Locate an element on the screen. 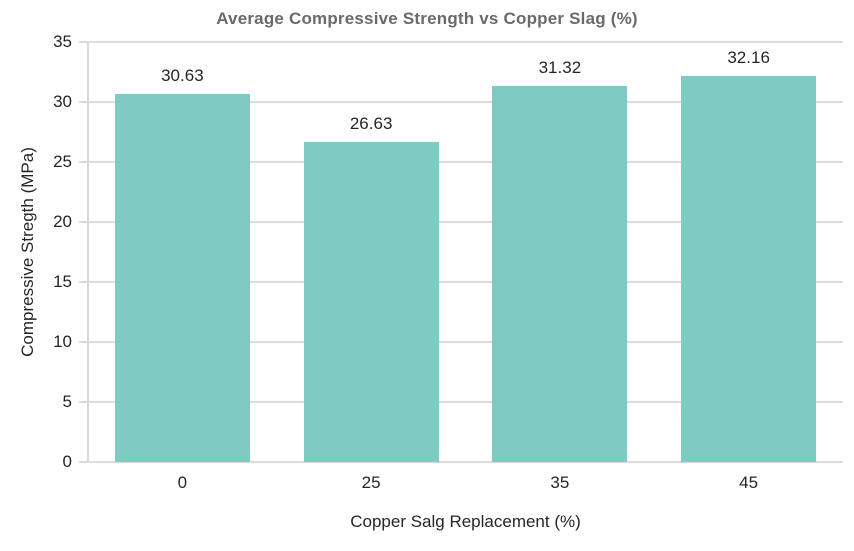 The height and width of the screenshot is (551, 854). y-tick-label: 25 is located at coordinates (62, 161).